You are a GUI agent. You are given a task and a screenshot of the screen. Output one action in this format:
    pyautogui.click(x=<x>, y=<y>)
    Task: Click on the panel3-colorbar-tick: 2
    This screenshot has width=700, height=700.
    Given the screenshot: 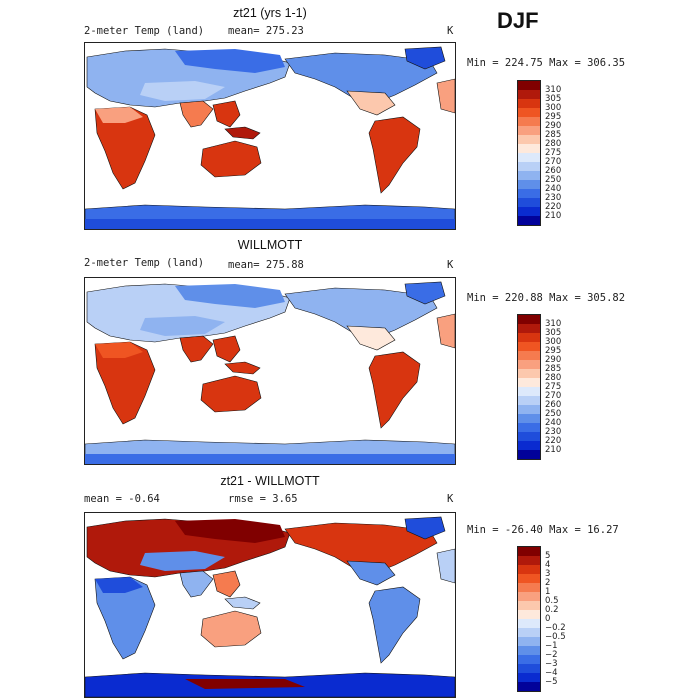 What is the action you would take?
    pyautogui.click(x=548, y=583)
    